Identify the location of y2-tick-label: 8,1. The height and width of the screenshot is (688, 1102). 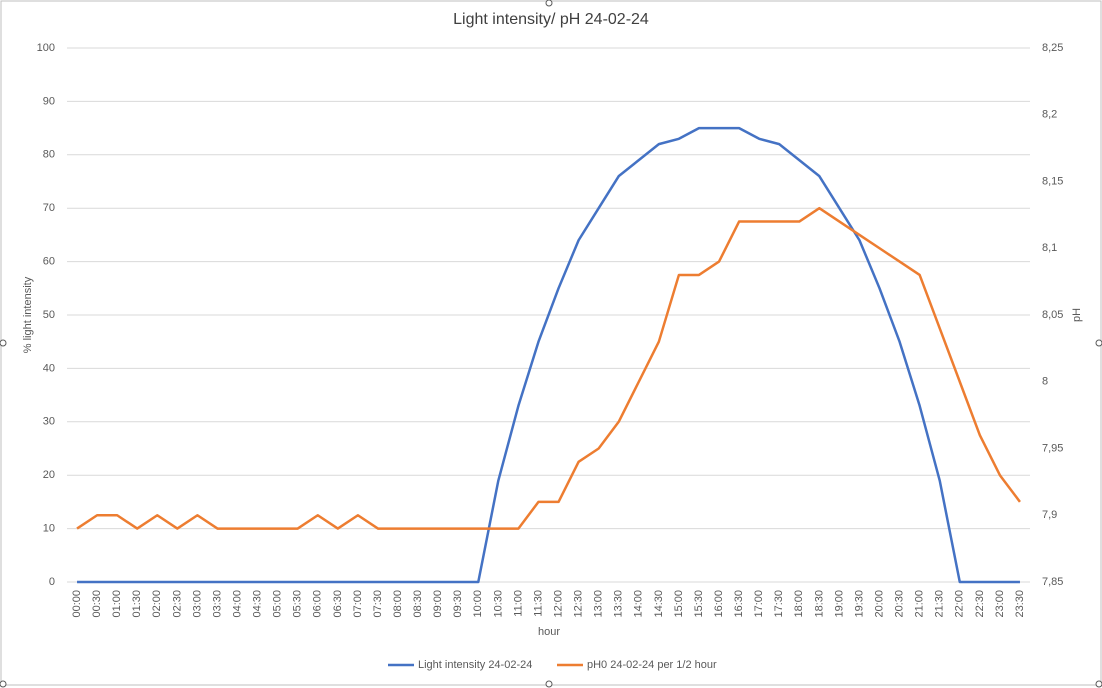
(1049, 248).